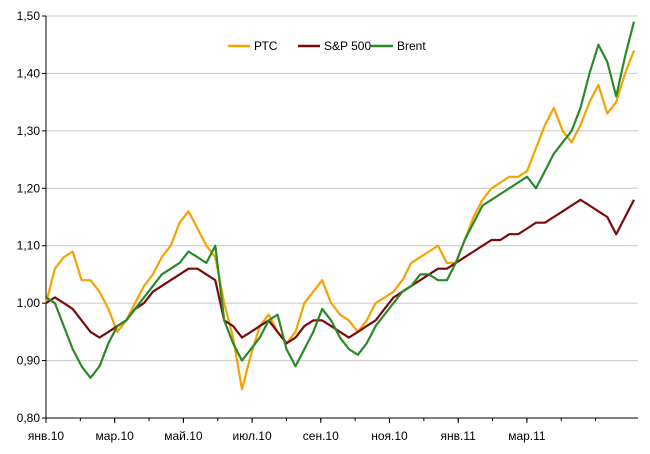 The image size is (650, 454). Describe the element at coordinates (252, 436) in the screenshot. I see `x-tick-label: июл.10` at that location.